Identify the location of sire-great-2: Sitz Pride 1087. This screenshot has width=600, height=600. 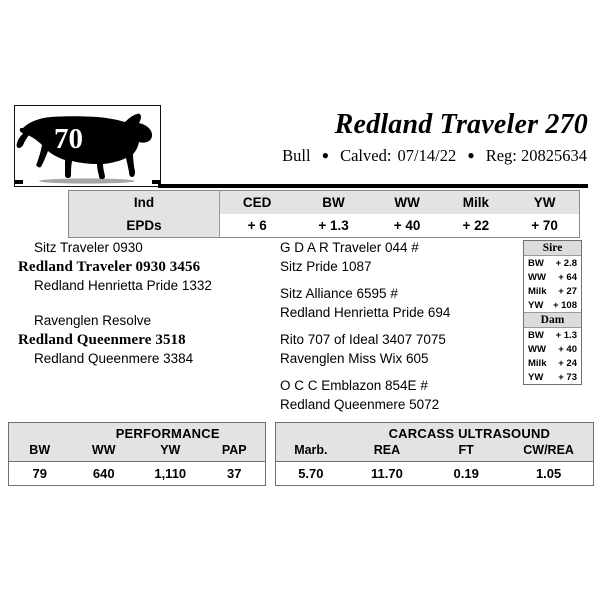
(326, 266).